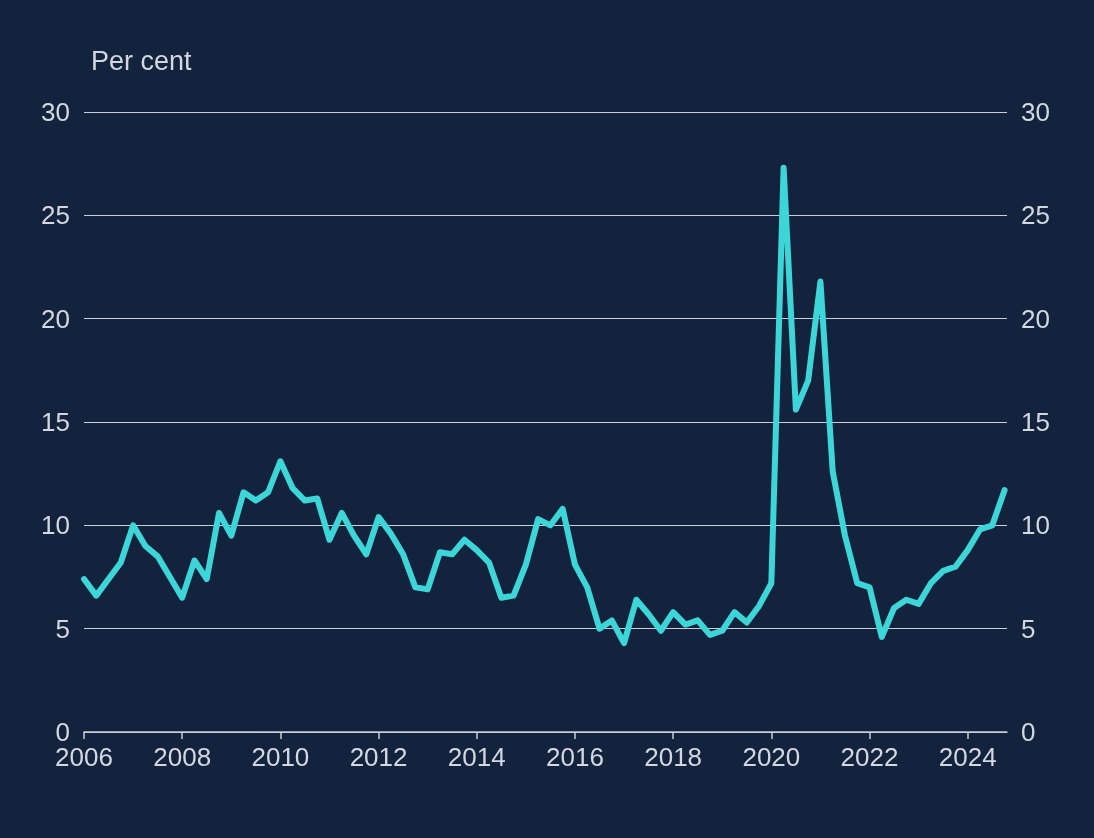 The width and height of the screenshot is (1094, 838). Describe the element at coordinates (575, 757) in the screenshot. I see `x-tick-label: 2016` at that location.